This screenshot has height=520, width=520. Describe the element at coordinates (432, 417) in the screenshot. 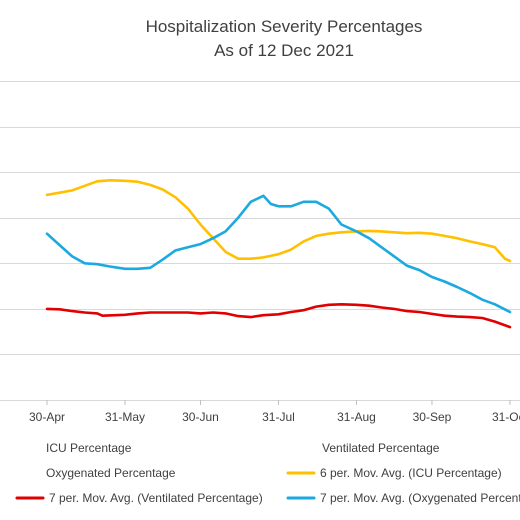

I see `x-tick-label: 30-Sep` at that location.